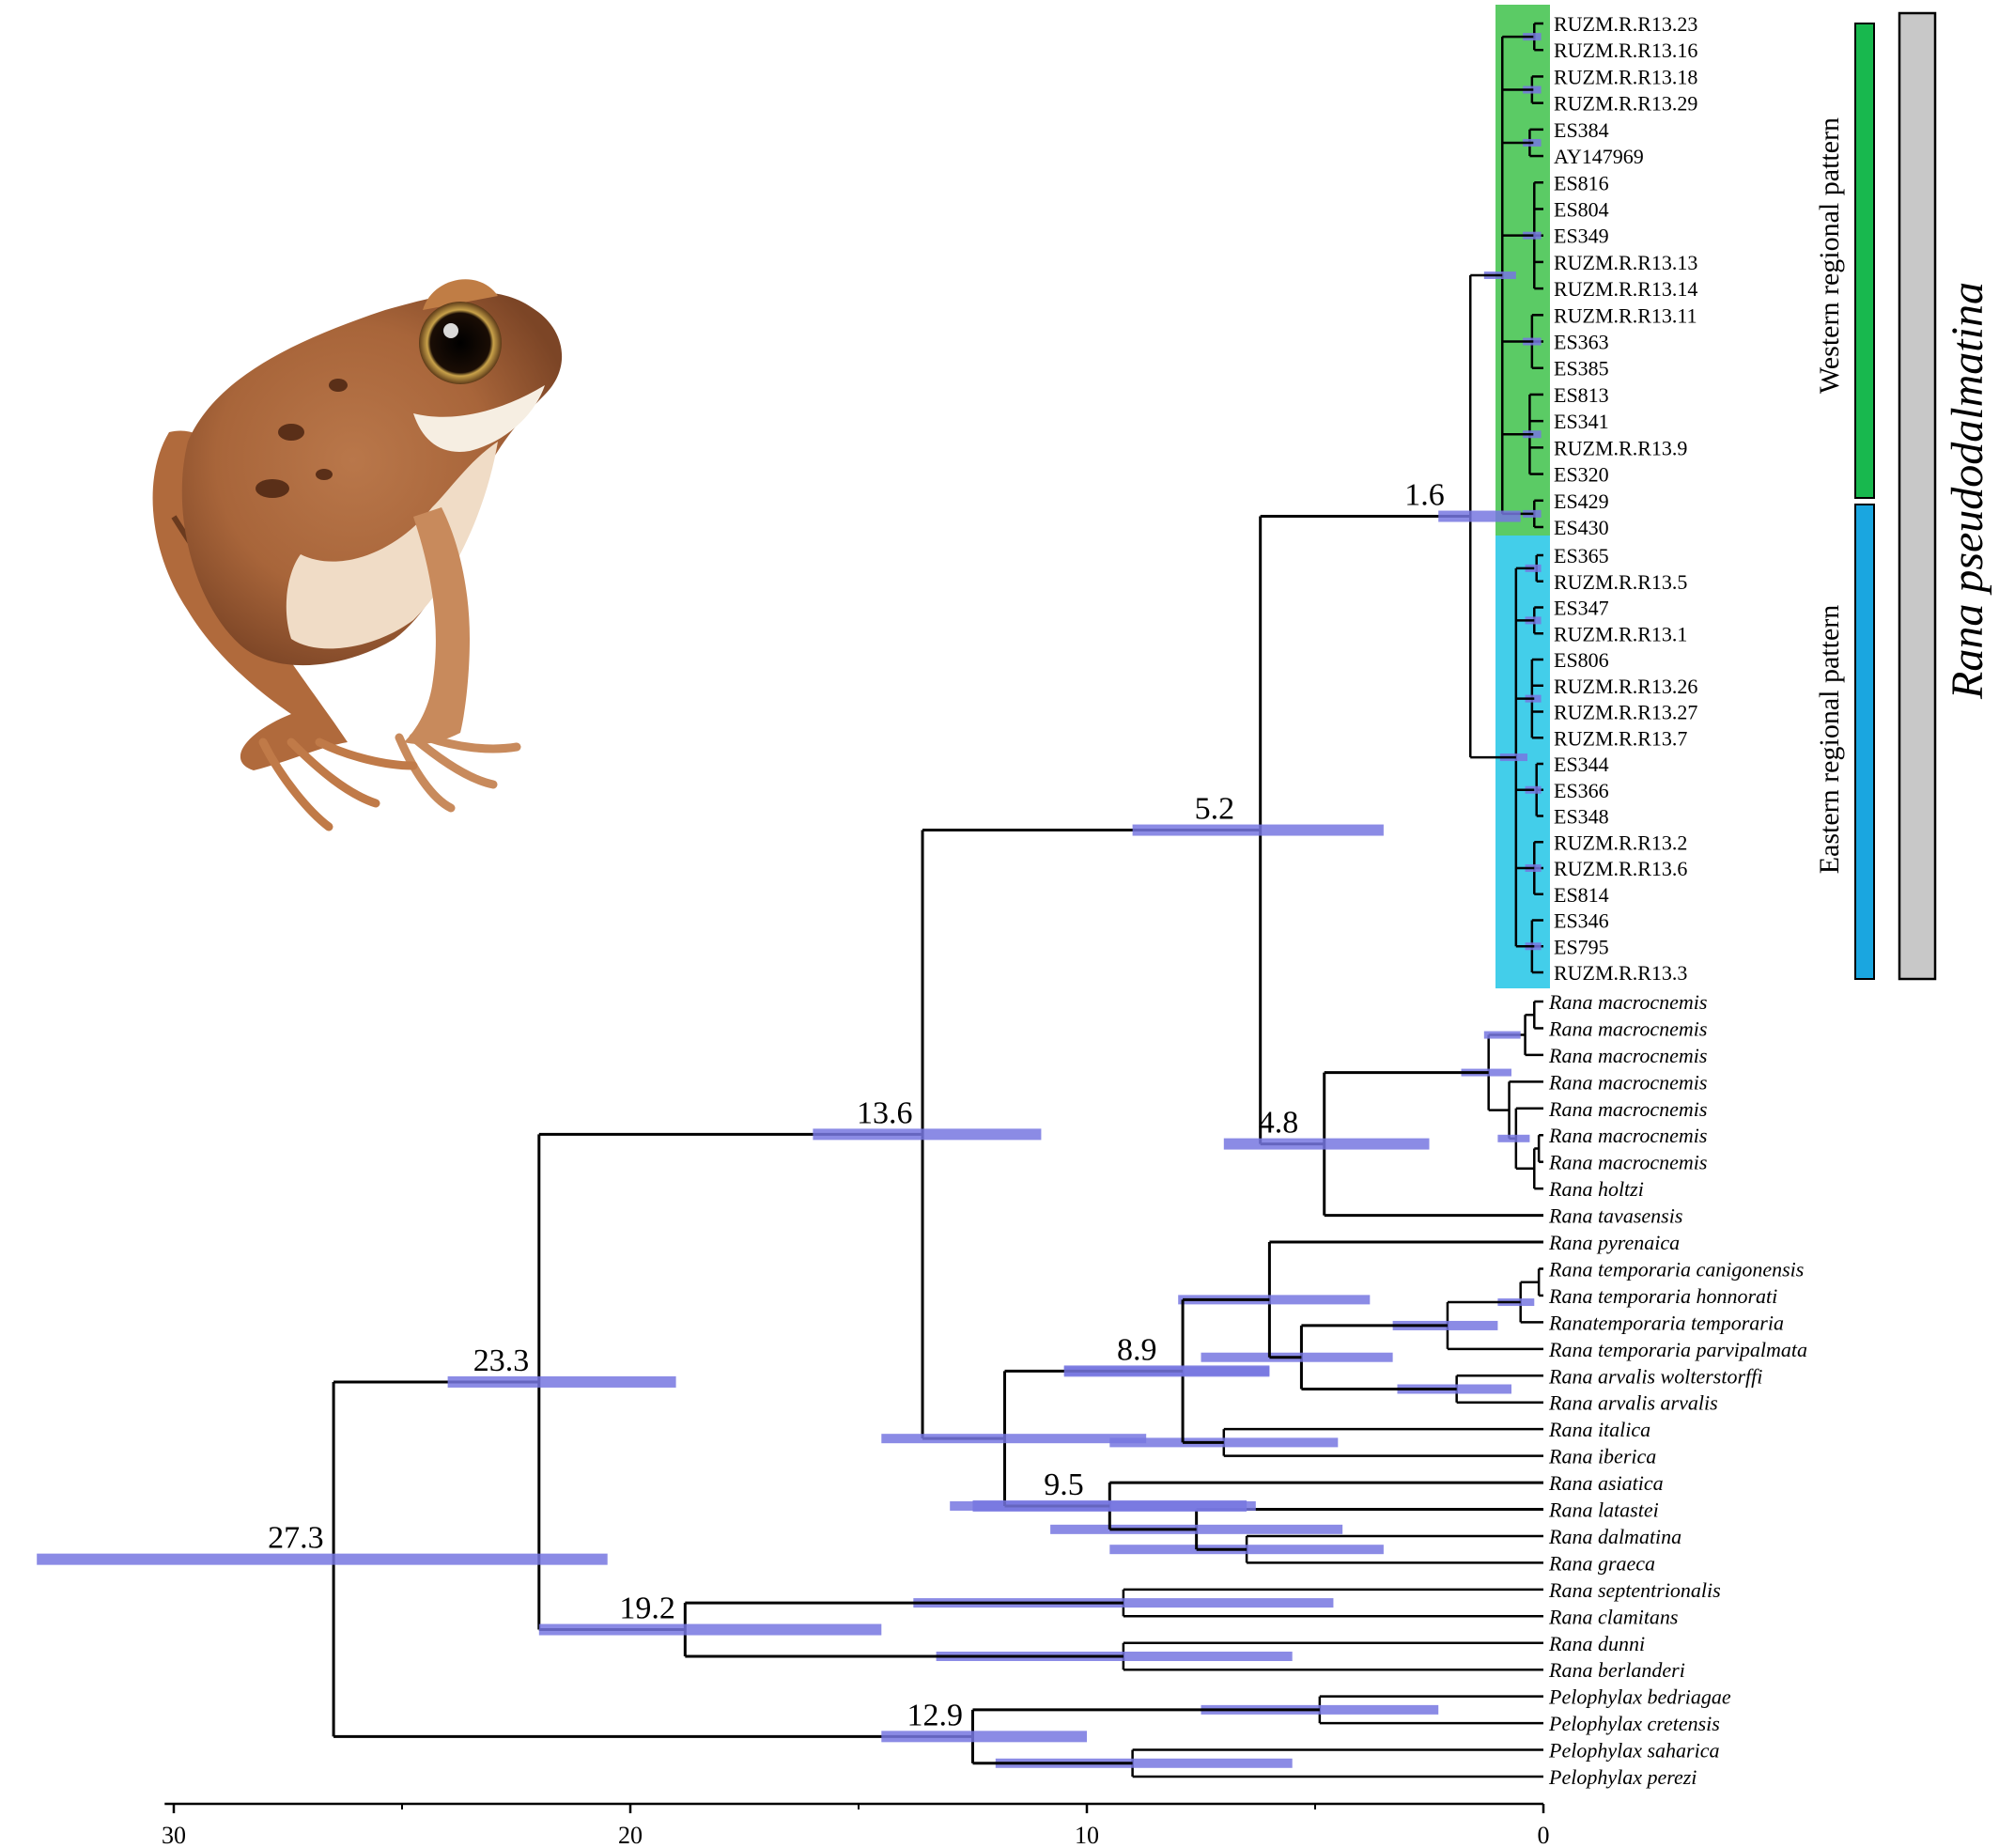 The image size is (1999, 1848). What do you see at coordinates (1655, 1376) in the screenshot?
I see `tip-label-species: Rana arvalis wolterstorffi` at bounding box center [1655, 1376].